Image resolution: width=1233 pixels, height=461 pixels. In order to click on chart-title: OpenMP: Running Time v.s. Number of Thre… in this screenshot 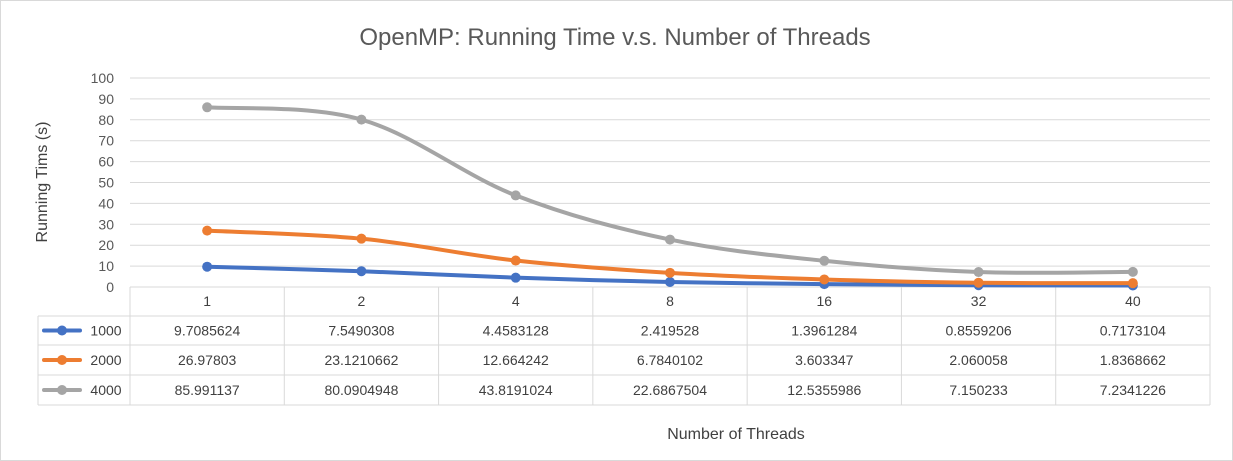, I will do `click(614, 37)`.